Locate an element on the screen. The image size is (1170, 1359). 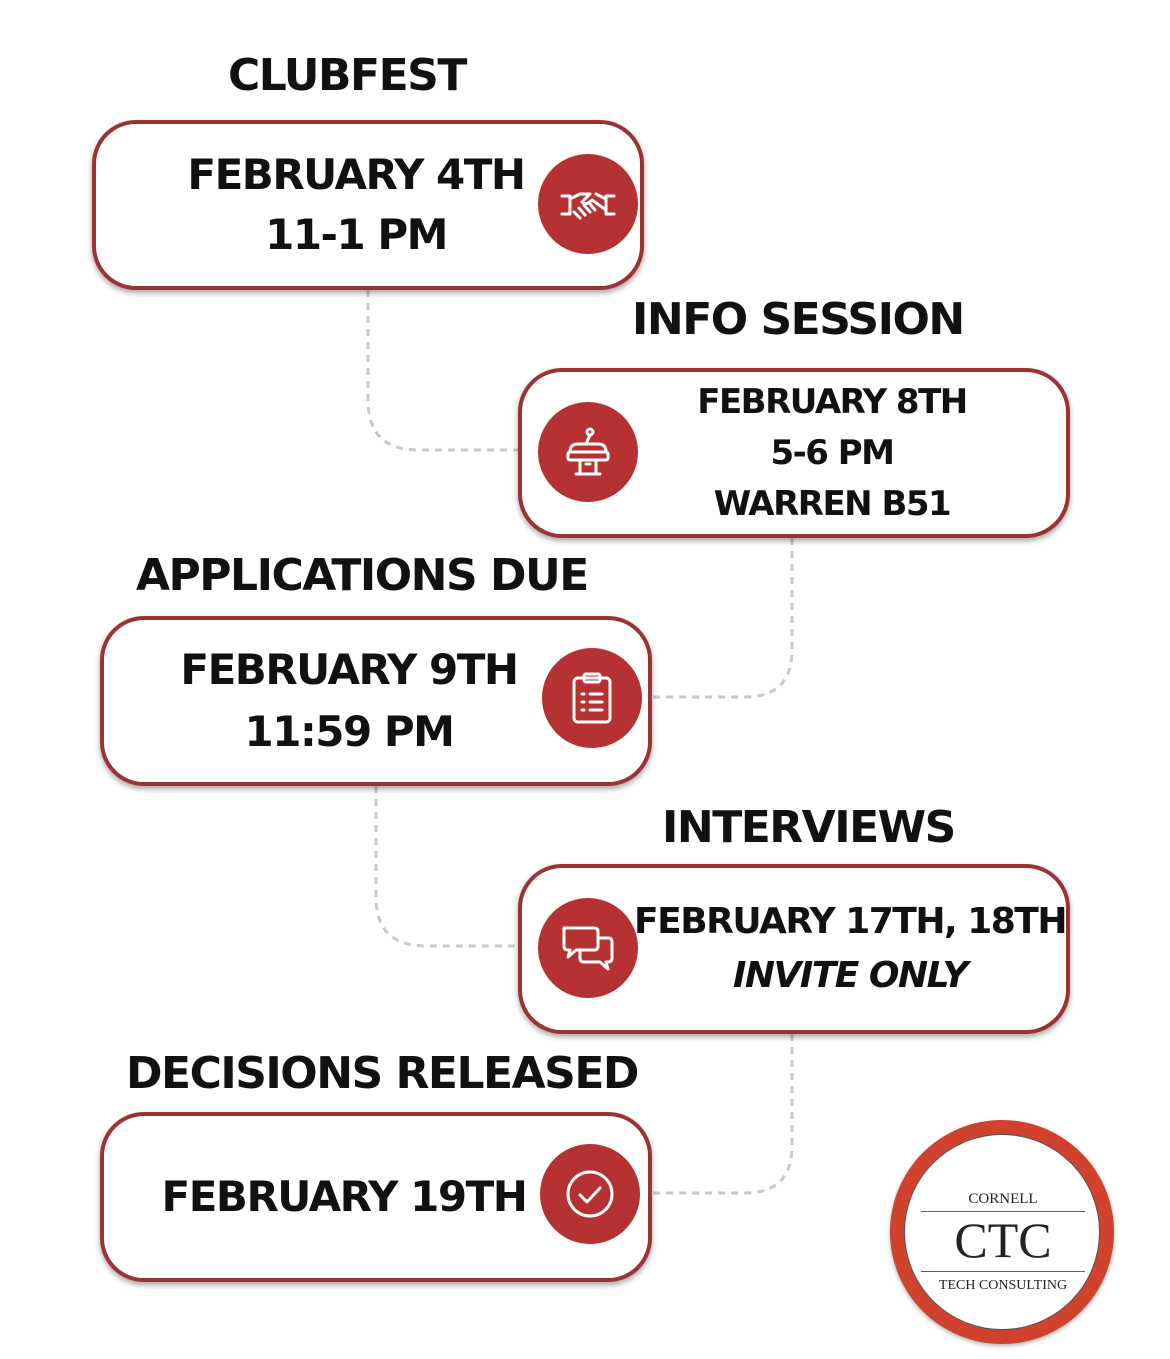
event-date: FEBRUARY 9TH is located at coordinates (349, 669).